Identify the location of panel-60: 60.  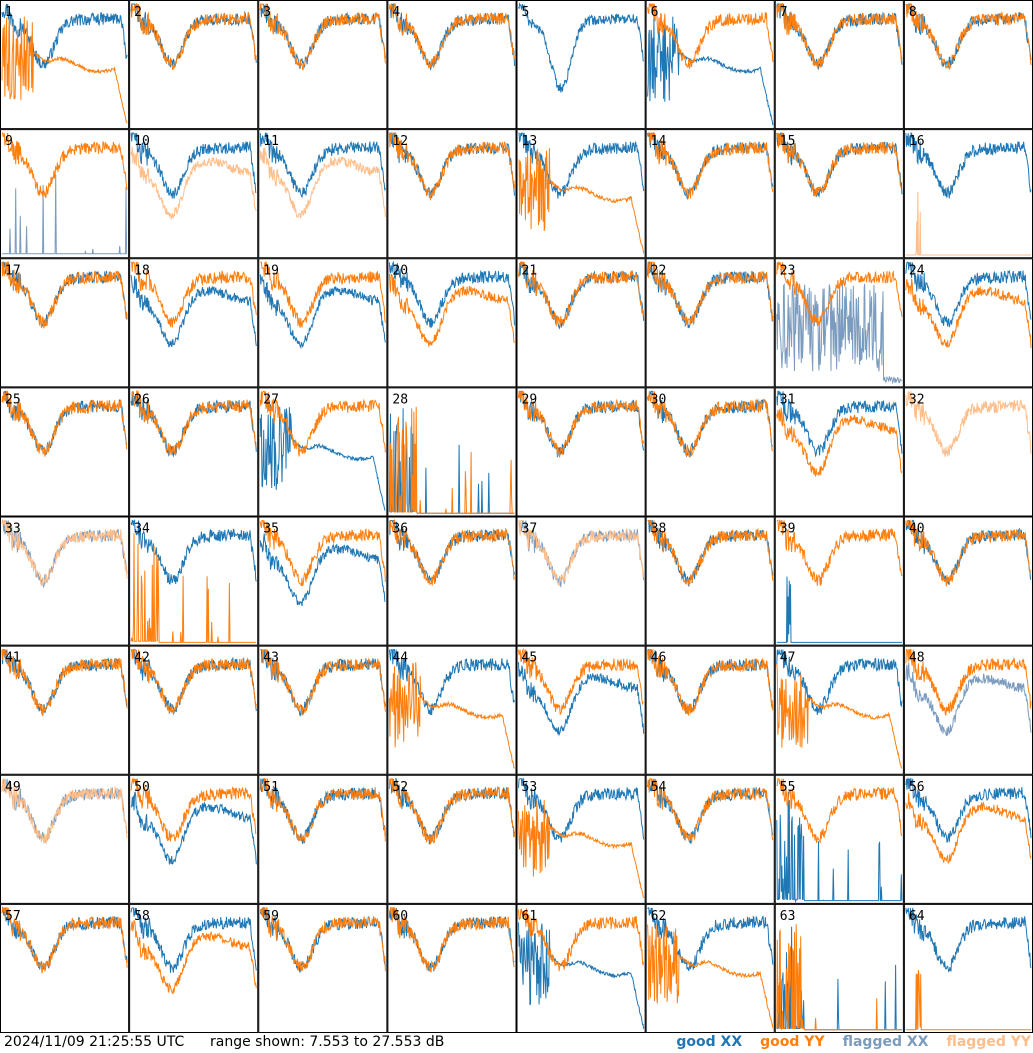
(452, 968).